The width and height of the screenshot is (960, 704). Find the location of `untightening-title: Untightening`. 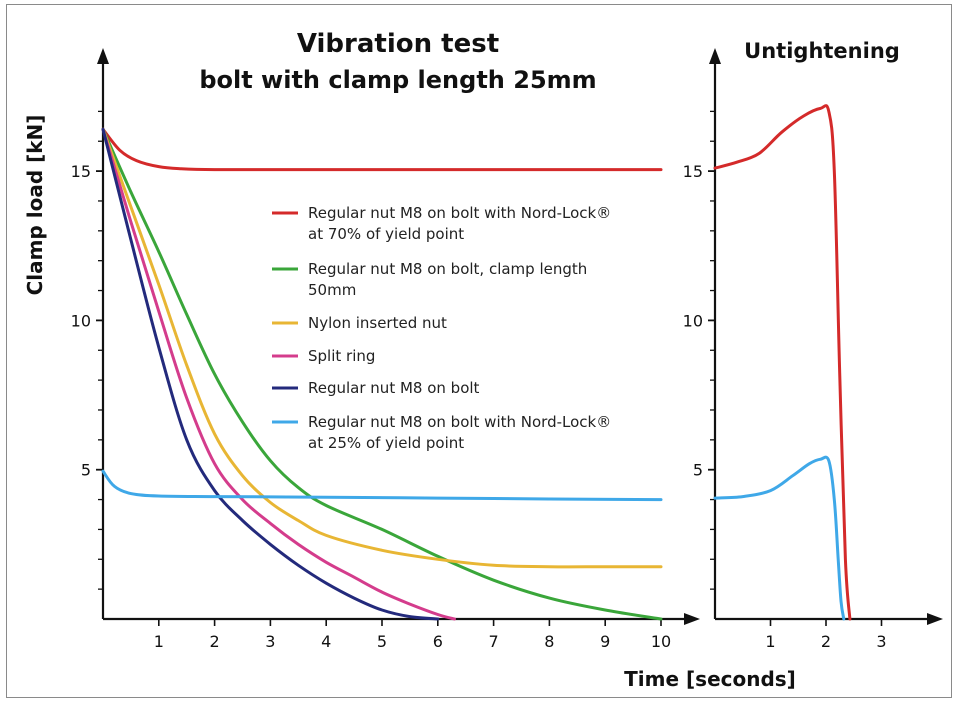

untightening-title: Untightening is located at coordinates (822, 51).